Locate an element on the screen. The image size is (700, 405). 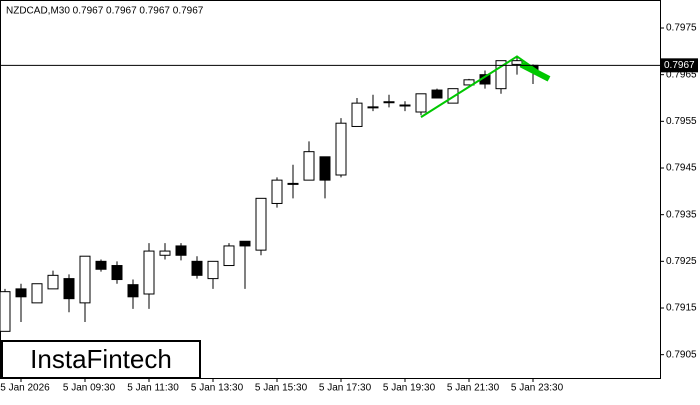
price-label-box is located at coordinates (679, 65).